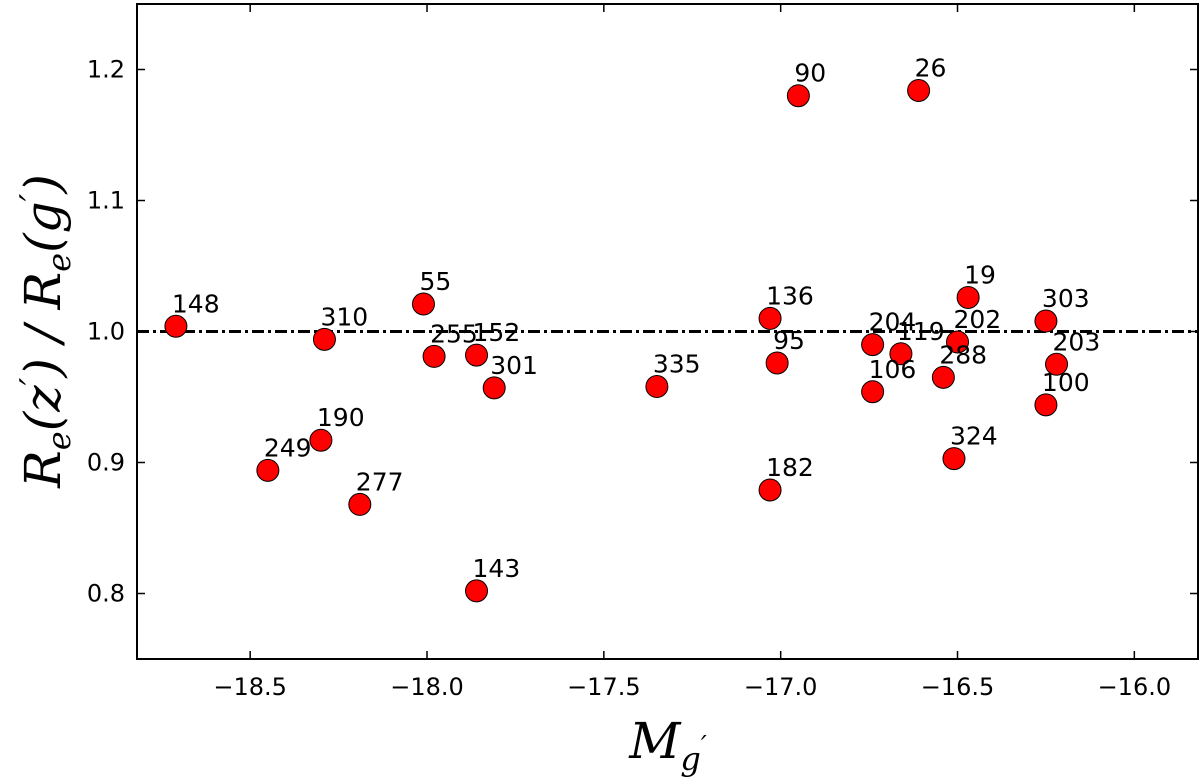  I want to click on x-tick-label: −17.0, so click(781, 687).